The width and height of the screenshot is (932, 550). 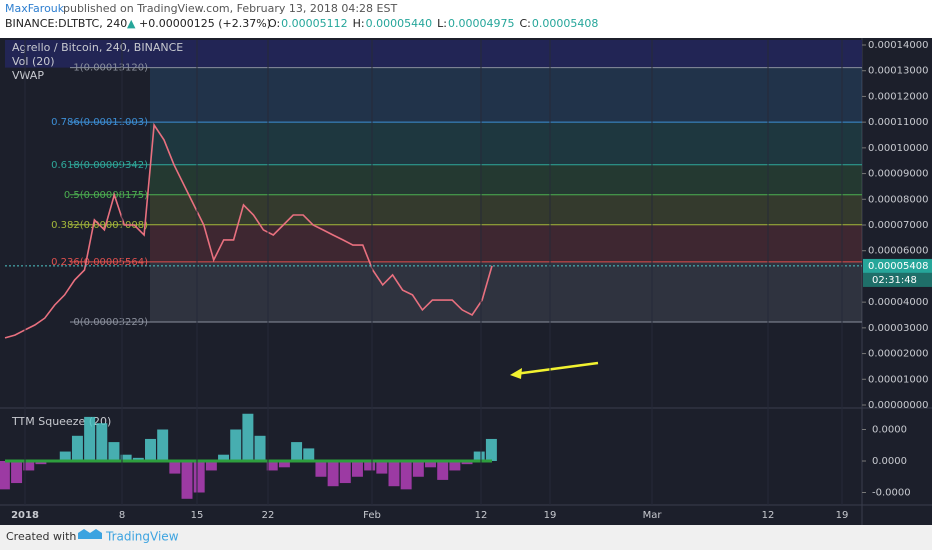 I want to click on symbol: BINANCE:DLTBTC, 240, so click(x=66, y=23).